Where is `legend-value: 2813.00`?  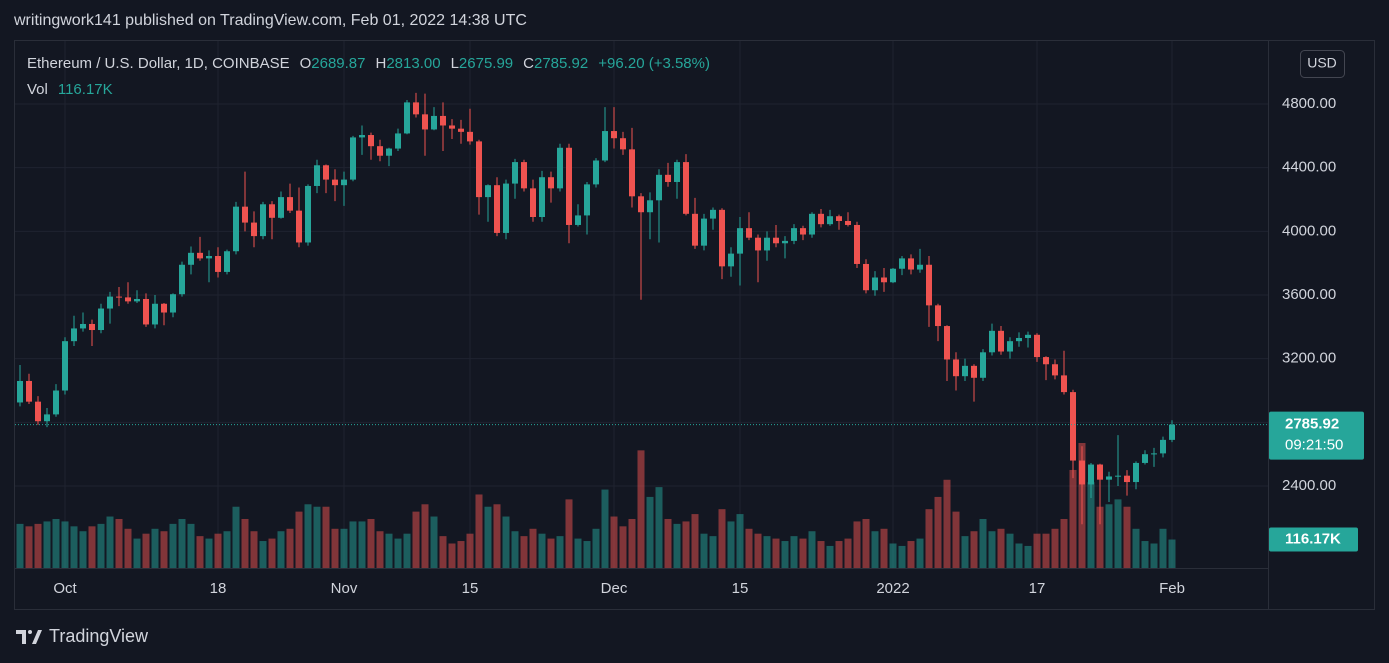 legend-value: 2813.00 is located at coordinates (413, 63).